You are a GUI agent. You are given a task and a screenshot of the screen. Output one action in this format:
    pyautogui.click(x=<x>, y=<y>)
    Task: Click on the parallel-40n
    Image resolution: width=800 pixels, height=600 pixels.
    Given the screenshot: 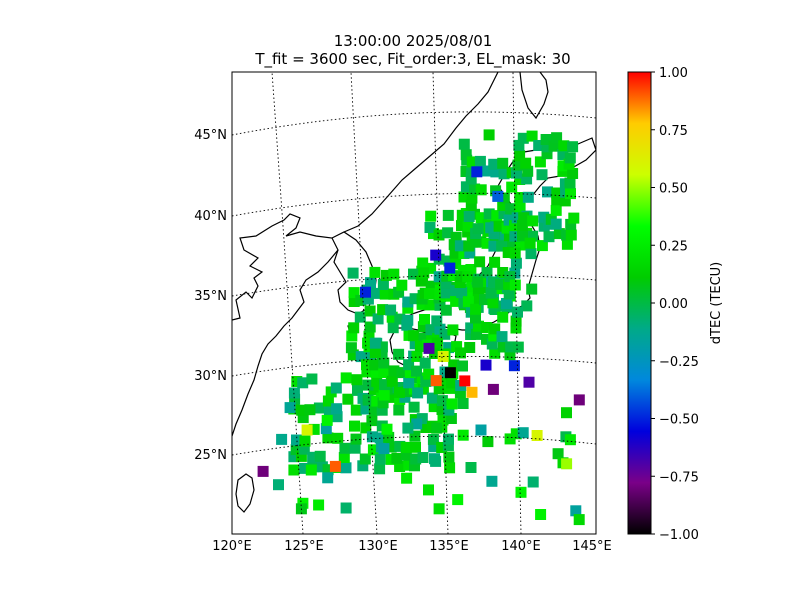 What is the action you would take?
    pyautogui.click(x=414, y=204)
    